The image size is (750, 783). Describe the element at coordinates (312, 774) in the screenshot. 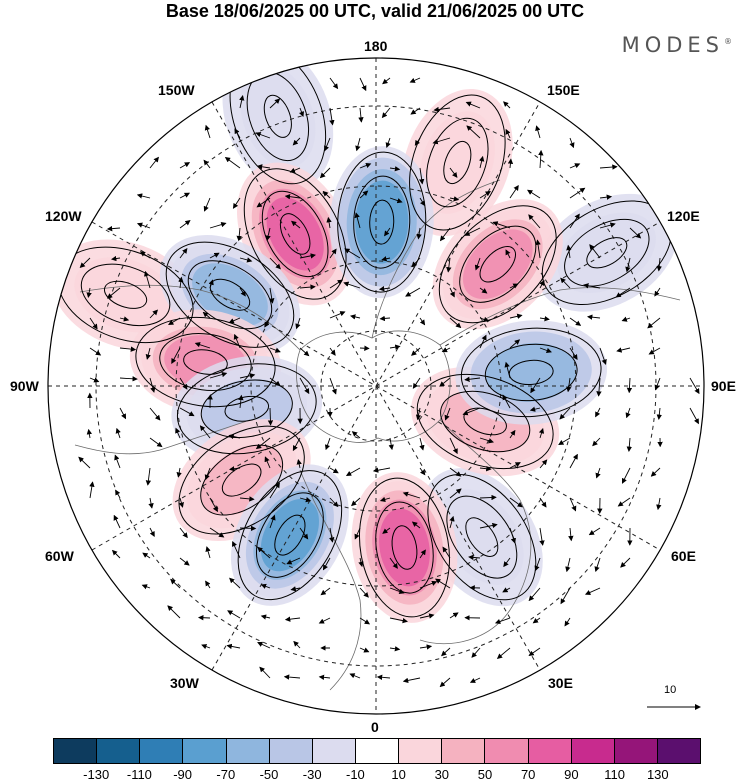

I see `colorbar-tick-label: -30` at that location.